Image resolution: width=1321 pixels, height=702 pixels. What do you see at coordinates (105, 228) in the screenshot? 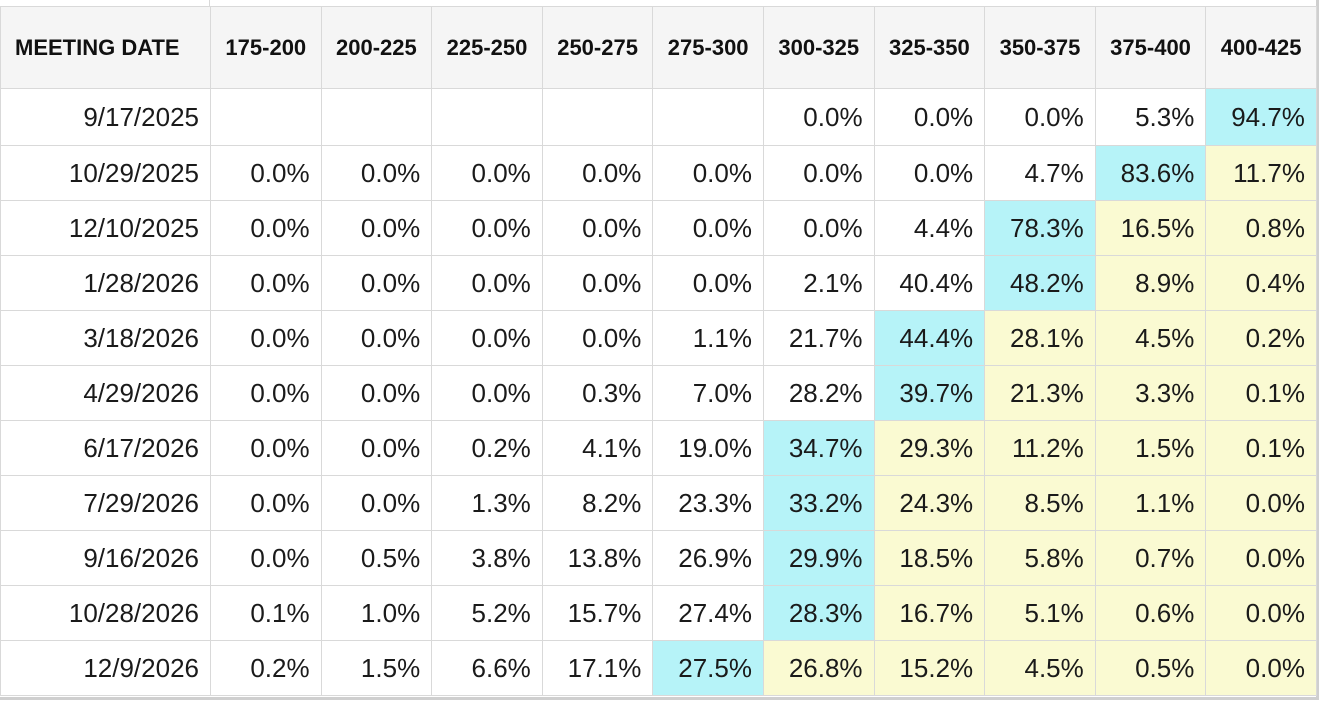
I see `meeting-date-cell: 12/10/2025` at bounding box center [105, 228].